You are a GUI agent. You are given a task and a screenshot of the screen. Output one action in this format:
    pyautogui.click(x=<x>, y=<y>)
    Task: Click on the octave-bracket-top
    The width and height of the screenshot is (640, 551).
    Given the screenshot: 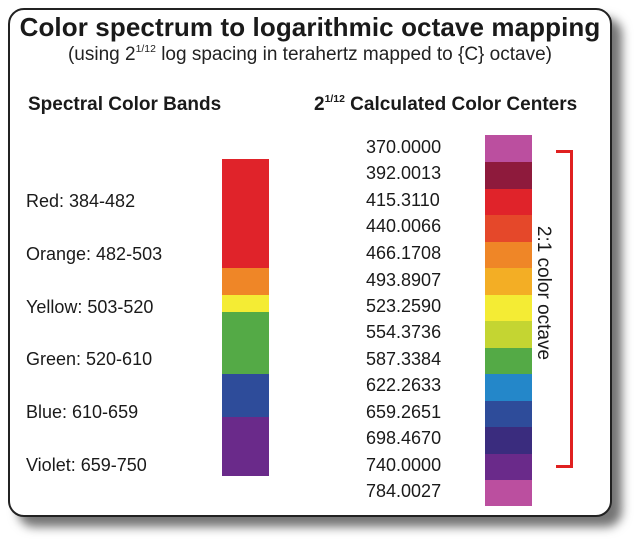 What is the action you would take?
    pyautogui.click(x=564, y=151)
    